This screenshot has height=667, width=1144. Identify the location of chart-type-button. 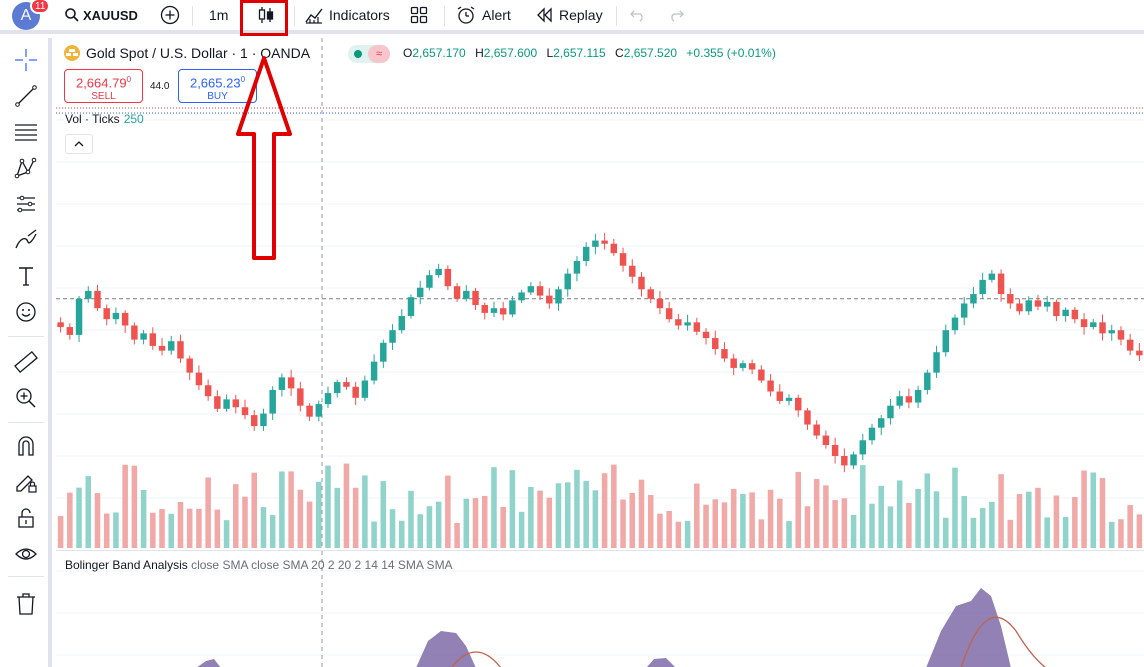
(266, 15).